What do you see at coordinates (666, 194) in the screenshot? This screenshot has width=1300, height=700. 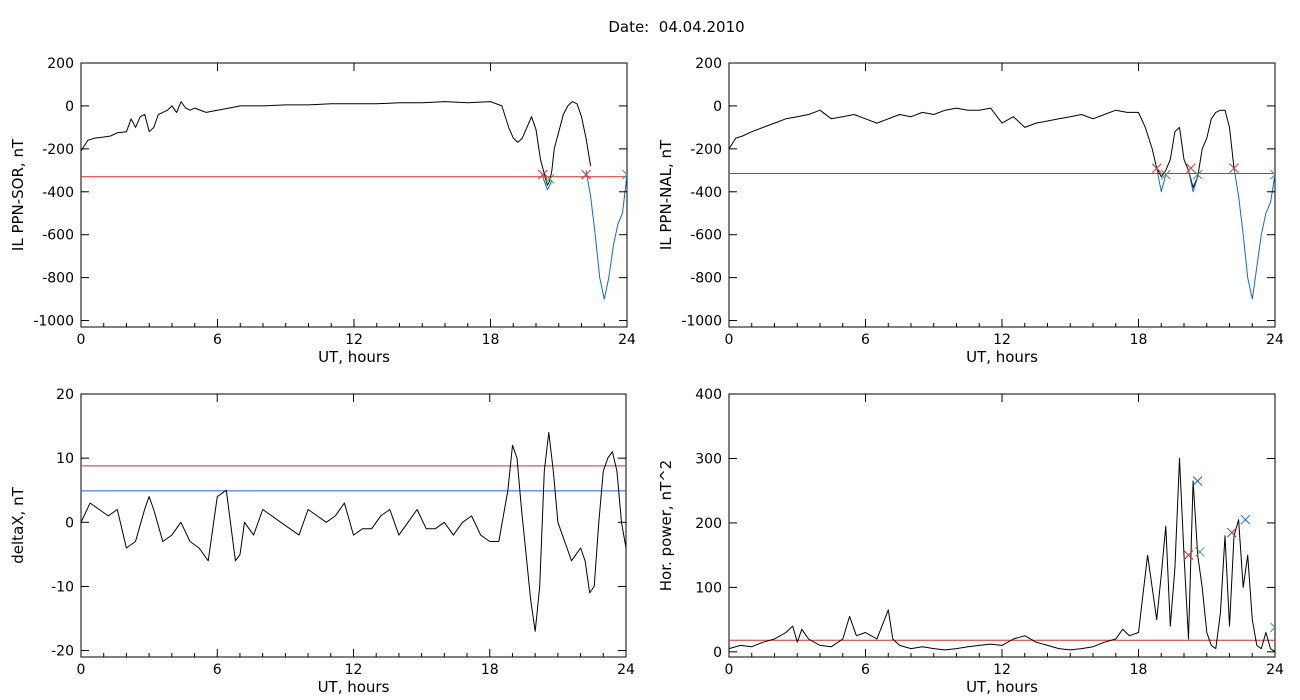 I see `y-axis-label: IL PPN-NAL, nT` at bounding box center [666, 194].